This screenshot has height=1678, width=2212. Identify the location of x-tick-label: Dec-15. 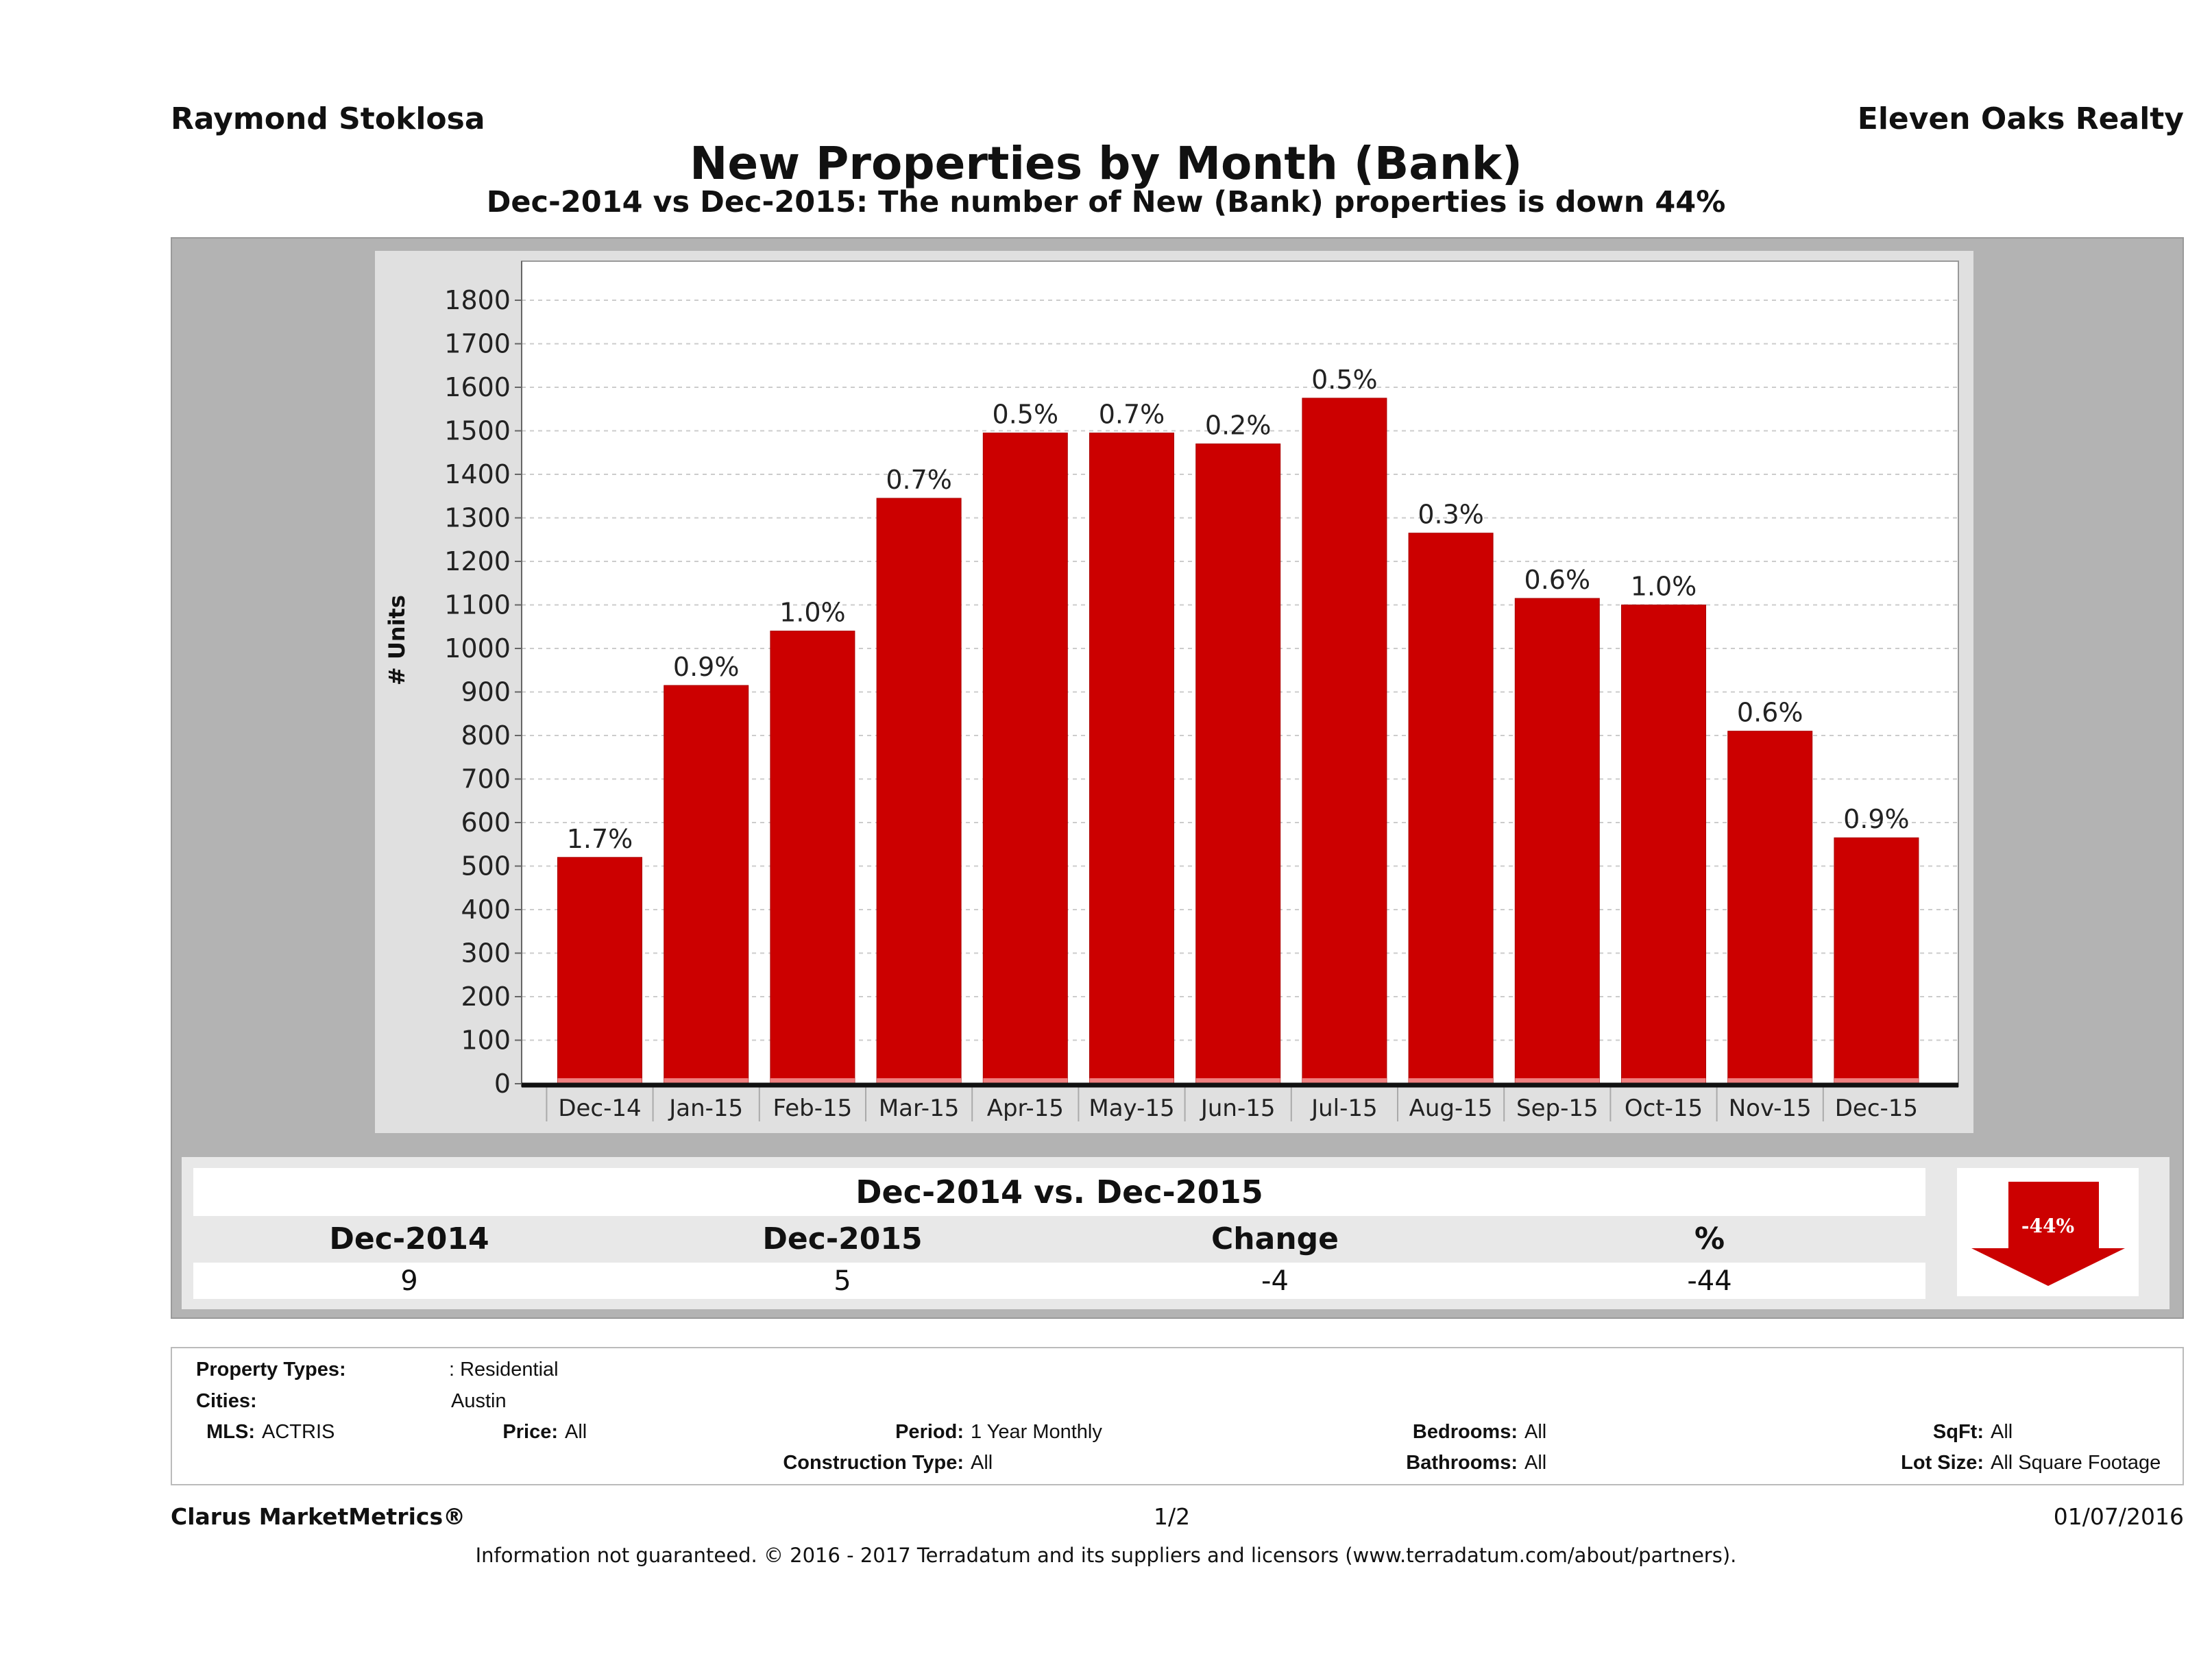
(1877, 1108).